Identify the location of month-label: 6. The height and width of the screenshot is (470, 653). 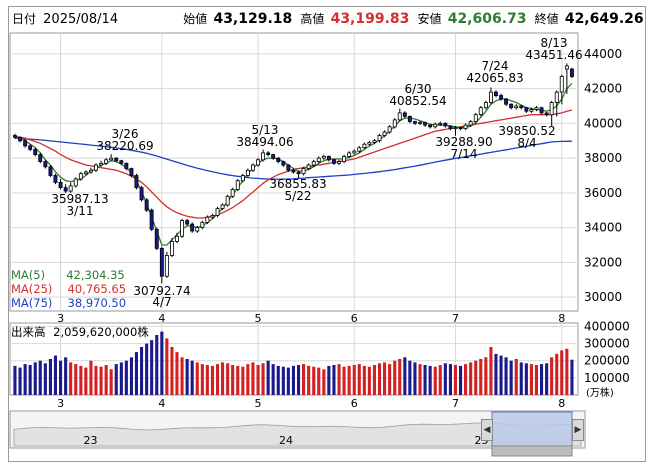
(354, 403).